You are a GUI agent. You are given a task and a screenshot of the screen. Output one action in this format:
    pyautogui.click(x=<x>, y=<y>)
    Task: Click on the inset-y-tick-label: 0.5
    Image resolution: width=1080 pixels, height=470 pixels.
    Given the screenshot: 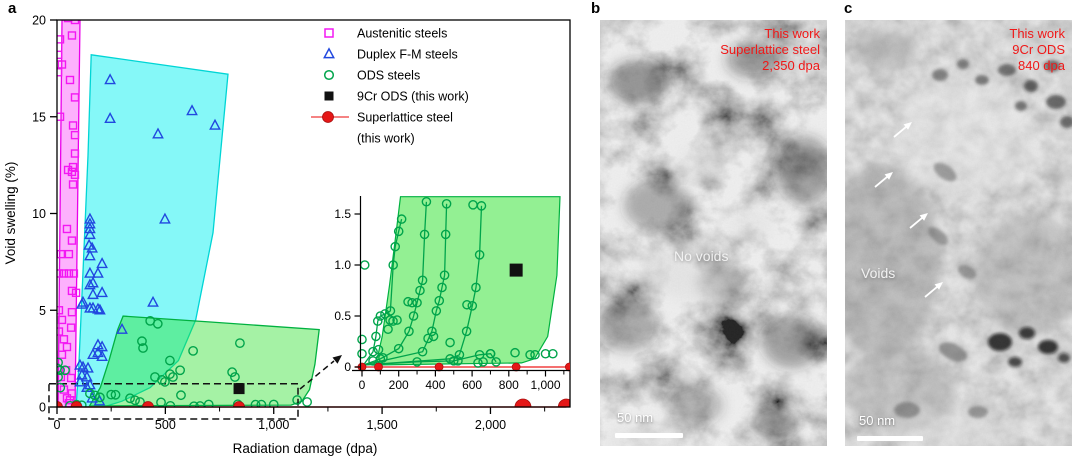 What is the action you would take?
    pyautogui.click(x=342, y=316)
    